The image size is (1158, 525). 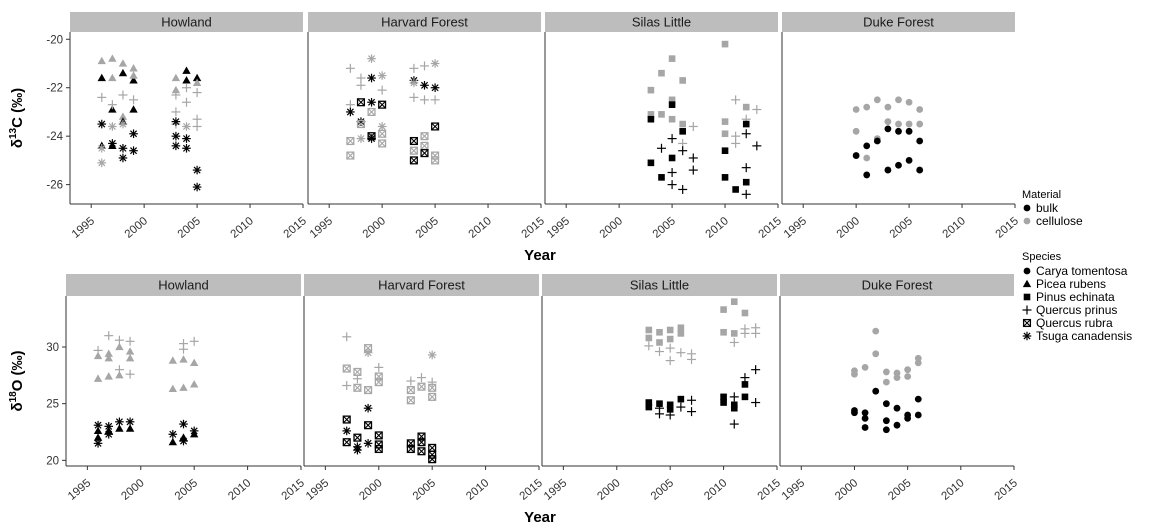 What do you see at coordinates (1074, 323) in the screenshot?
I see `legend-species-label: Quercus rubra` at bounding box center [1074, 323].